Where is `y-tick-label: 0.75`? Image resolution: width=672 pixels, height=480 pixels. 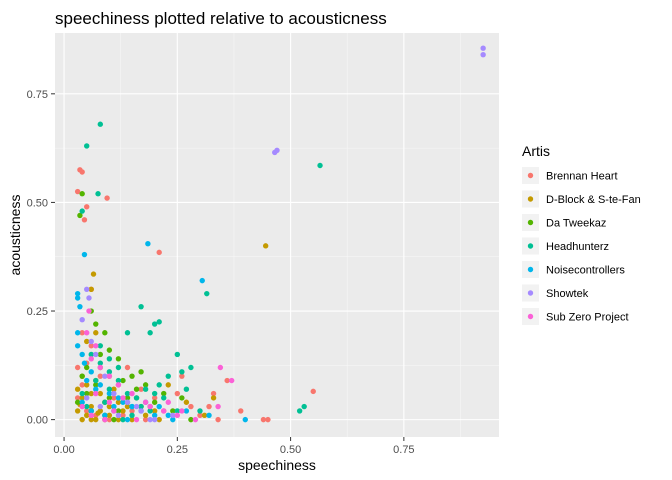
y-tick-label: 0.75 is located at coordinates (37, 95).